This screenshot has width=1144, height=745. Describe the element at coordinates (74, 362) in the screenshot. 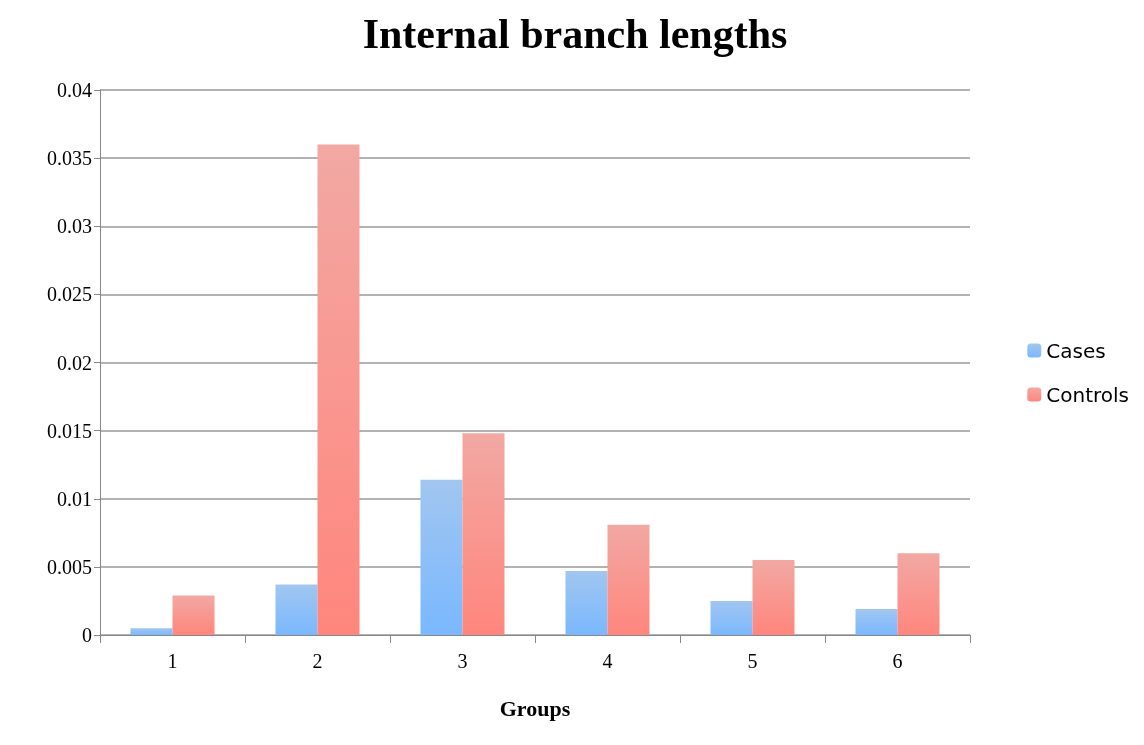

I see `y-tick-label: 0.02` at that location.